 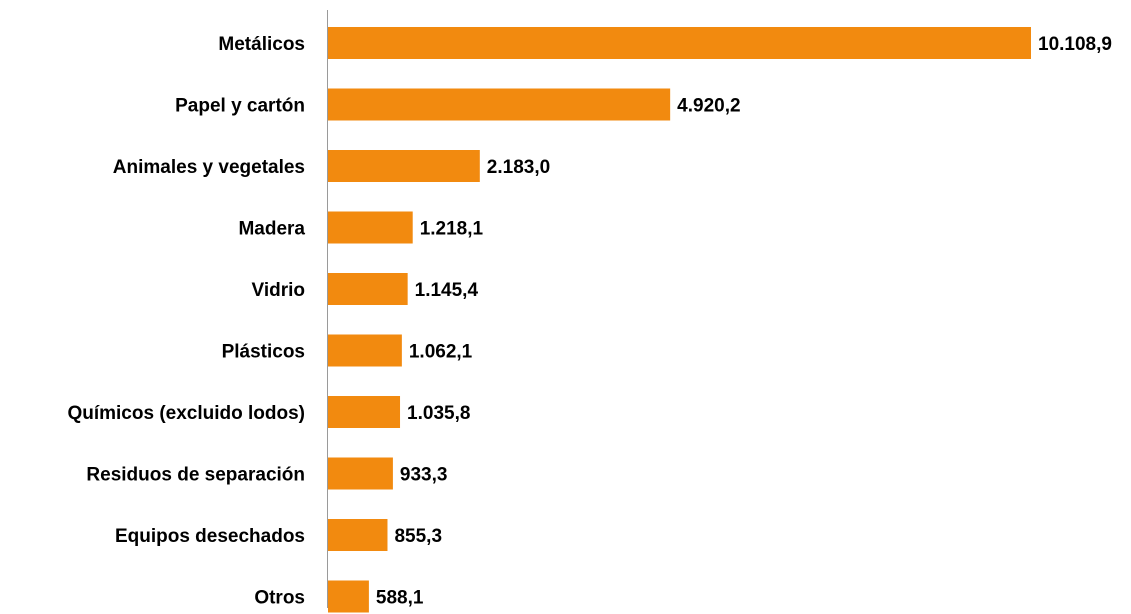 What do you see at coordinates (279, 290) in the screenshot?
I see `category-label-4: Vidrio` at bounding box center [279, 290].